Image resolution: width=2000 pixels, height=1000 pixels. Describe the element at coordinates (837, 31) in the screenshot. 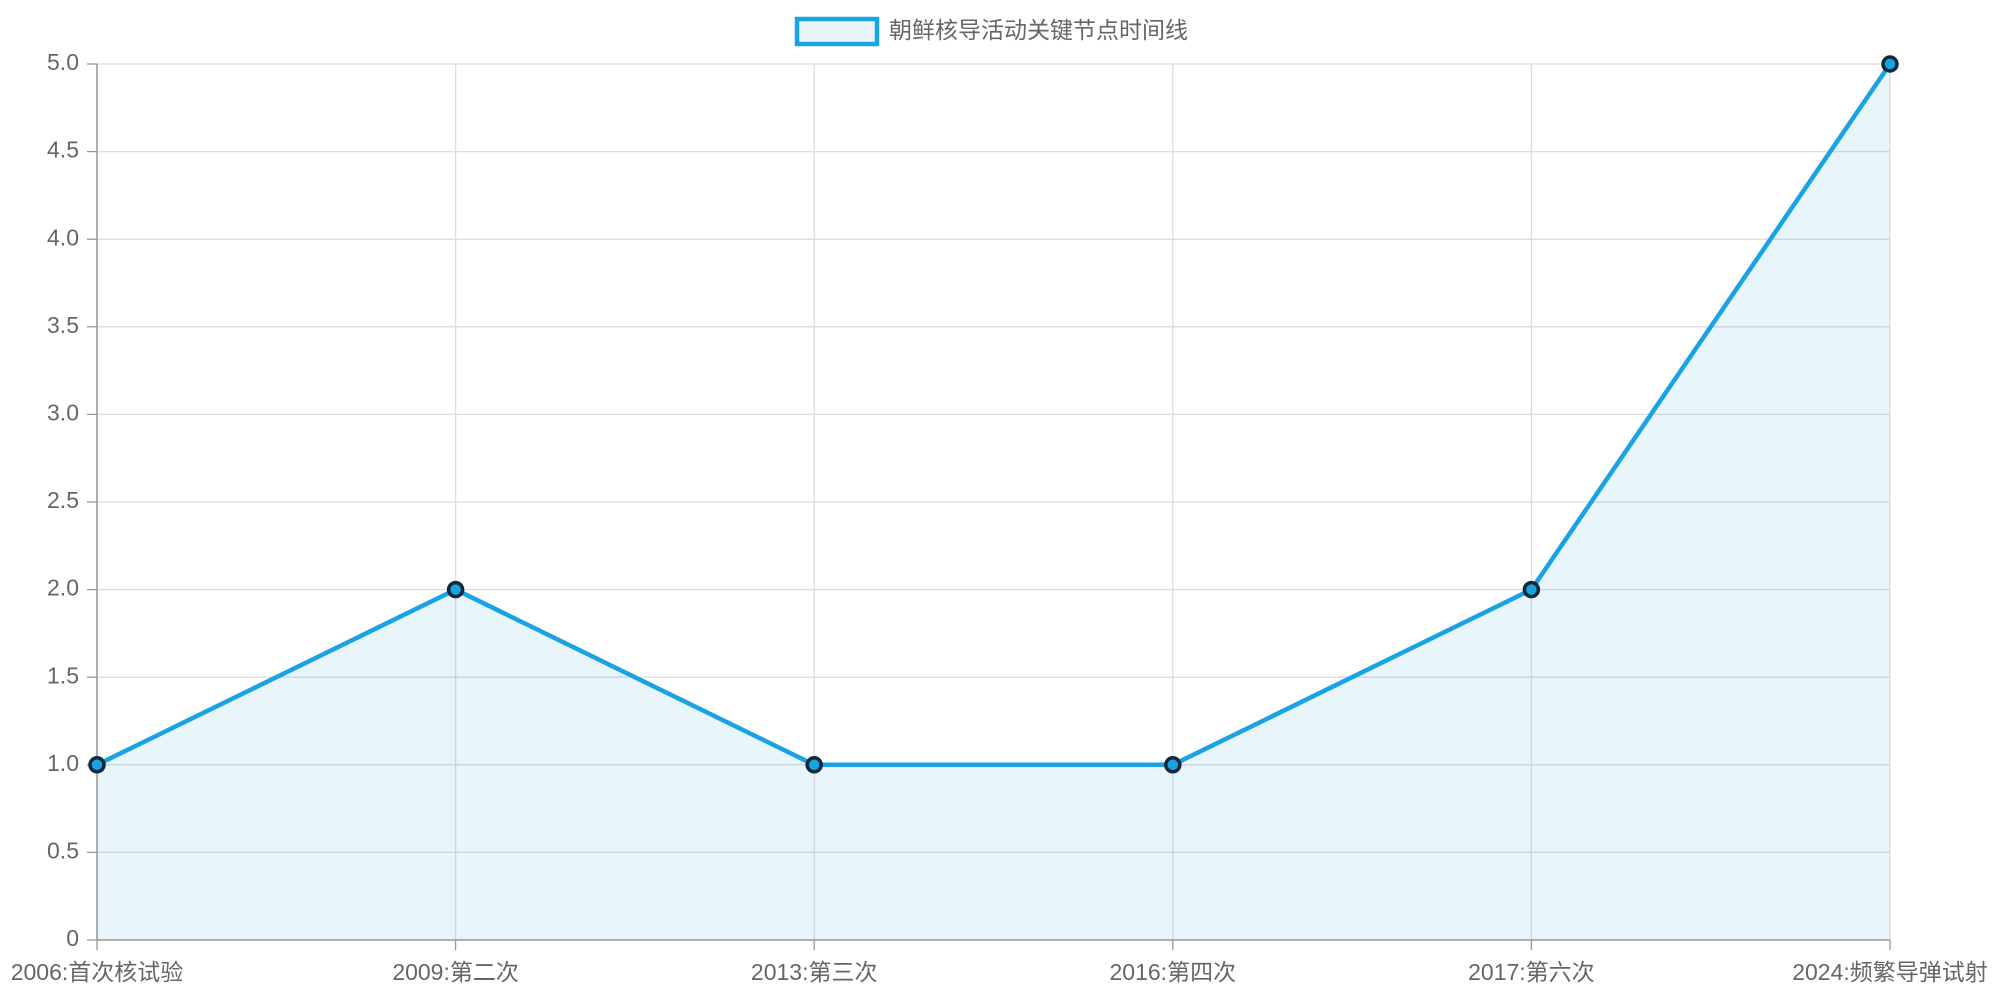

I see `legend-swatch` at that location.